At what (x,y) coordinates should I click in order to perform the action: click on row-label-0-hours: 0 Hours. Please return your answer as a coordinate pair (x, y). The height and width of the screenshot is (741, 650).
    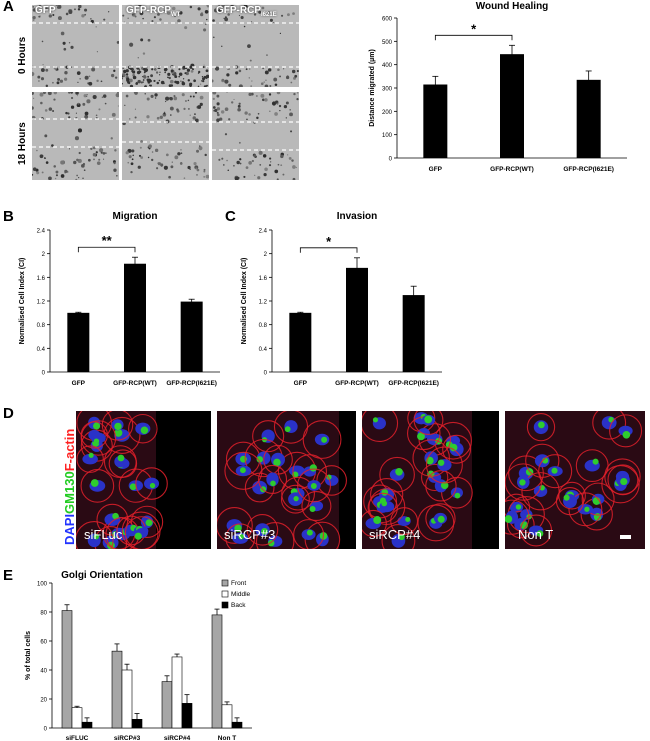
    Looking at the image, I should click on (22, 55).